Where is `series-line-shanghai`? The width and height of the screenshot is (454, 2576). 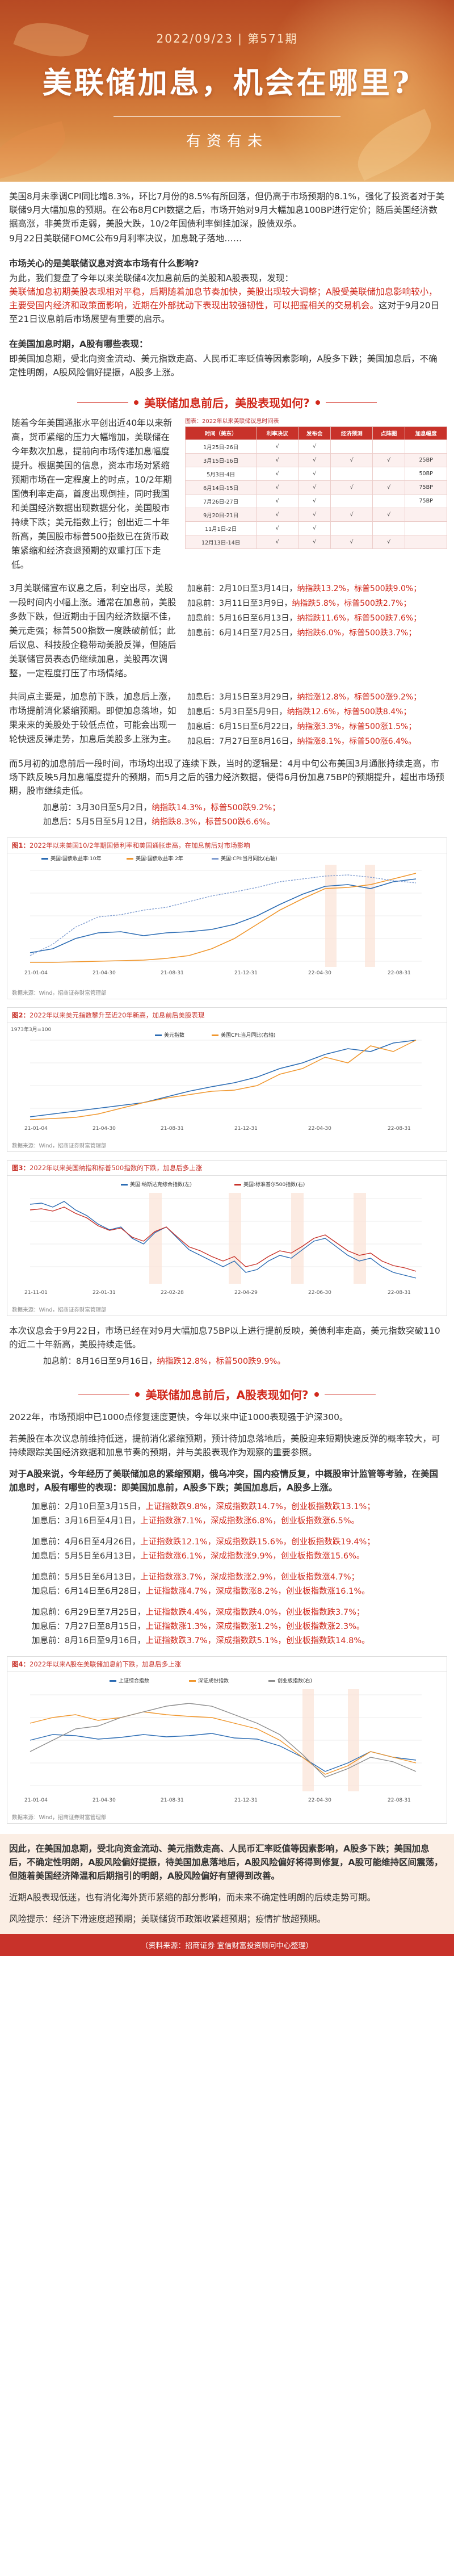
series-line-shanghai is located at coordinates (223, 1752).